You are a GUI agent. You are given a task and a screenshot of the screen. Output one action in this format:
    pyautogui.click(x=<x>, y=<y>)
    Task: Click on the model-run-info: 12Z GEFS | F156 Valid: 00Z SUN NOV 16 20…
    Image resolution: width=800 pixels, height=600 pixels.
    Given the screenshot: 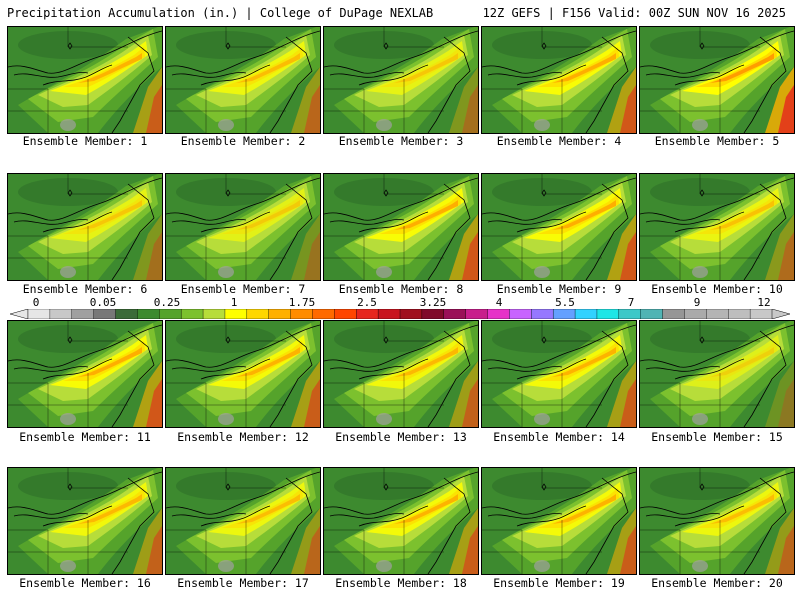 What is the action you would take?
    pyautogui.click(x=634, y=13)
    